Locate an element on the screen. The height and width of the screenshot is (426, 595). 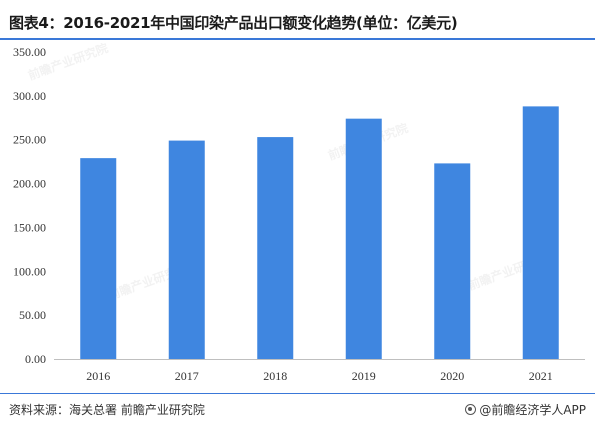
bar-2017 is located at coordinates (186, 249).